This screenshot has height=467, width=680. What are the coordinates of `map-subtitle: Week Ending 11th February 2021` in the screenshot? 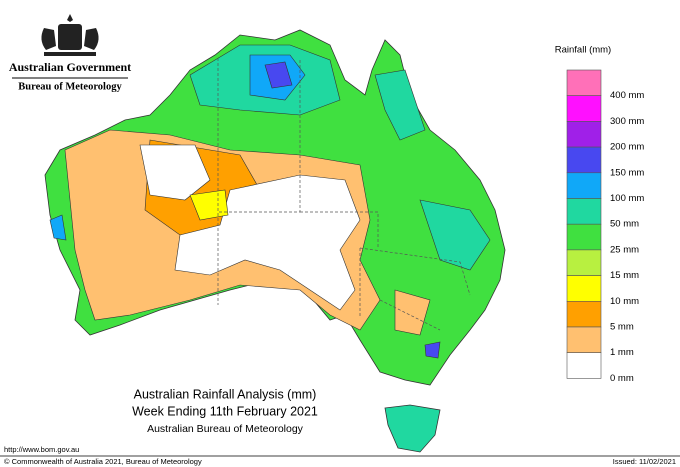 It's located at (225, 411).